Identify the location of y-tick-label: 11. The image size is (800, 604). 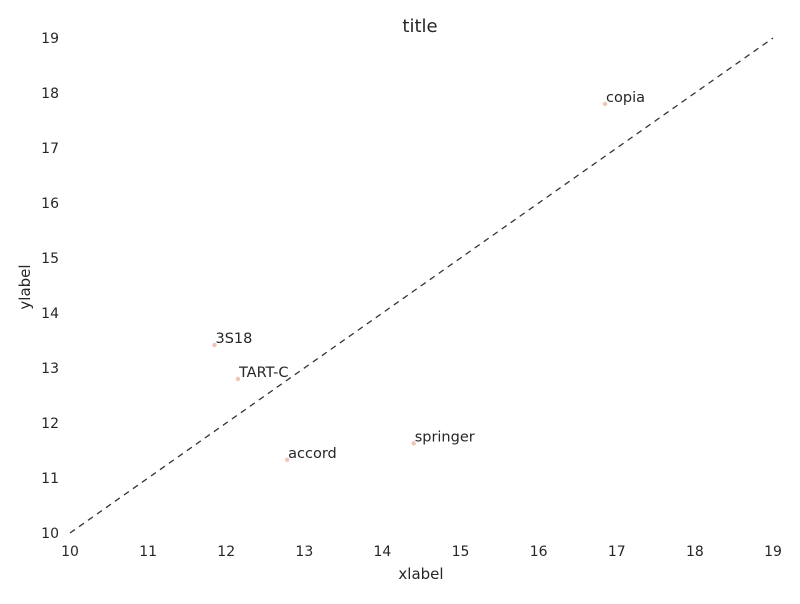
(50, 479).